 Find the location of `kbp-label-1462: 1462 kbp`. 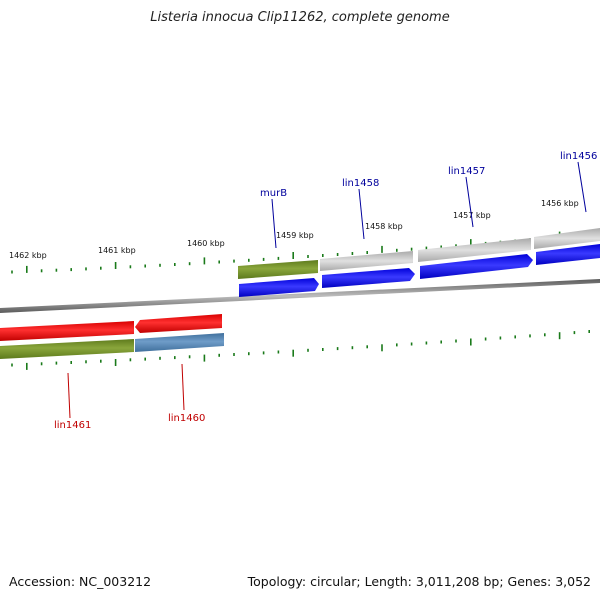

kbp-label-1462: 1462 kbp is located at coordinates (28, 255).